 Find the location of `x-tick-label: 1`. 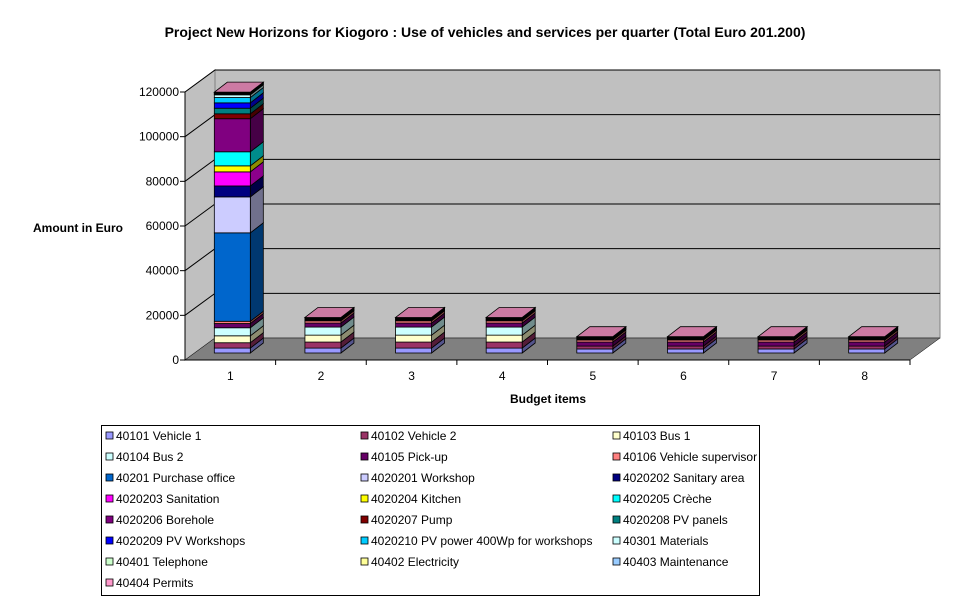

x-tick-label: 1 is located at coordinates (230, 376).